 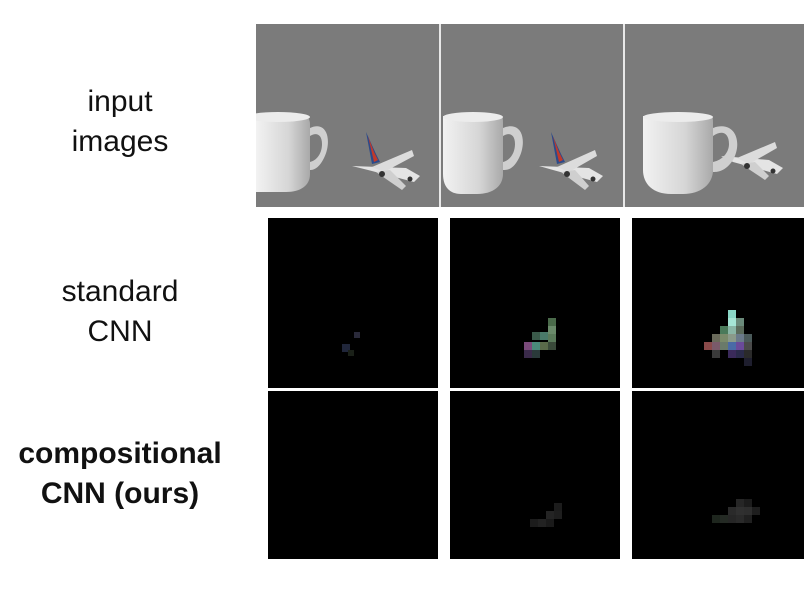 I want to click on row-label-line: input, so click(x=120, y=101).